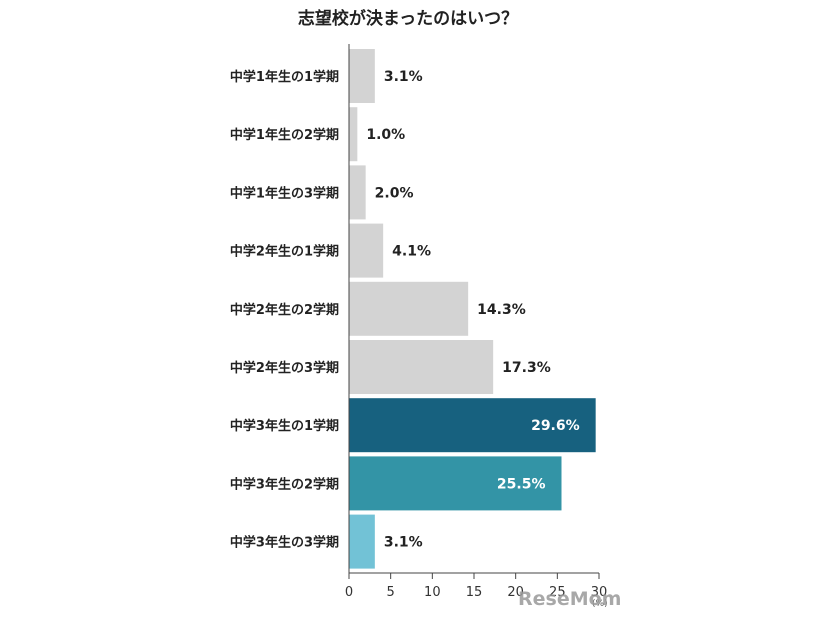  I want to click on category-label: 中学2年生の2学期, so click(284, 310).